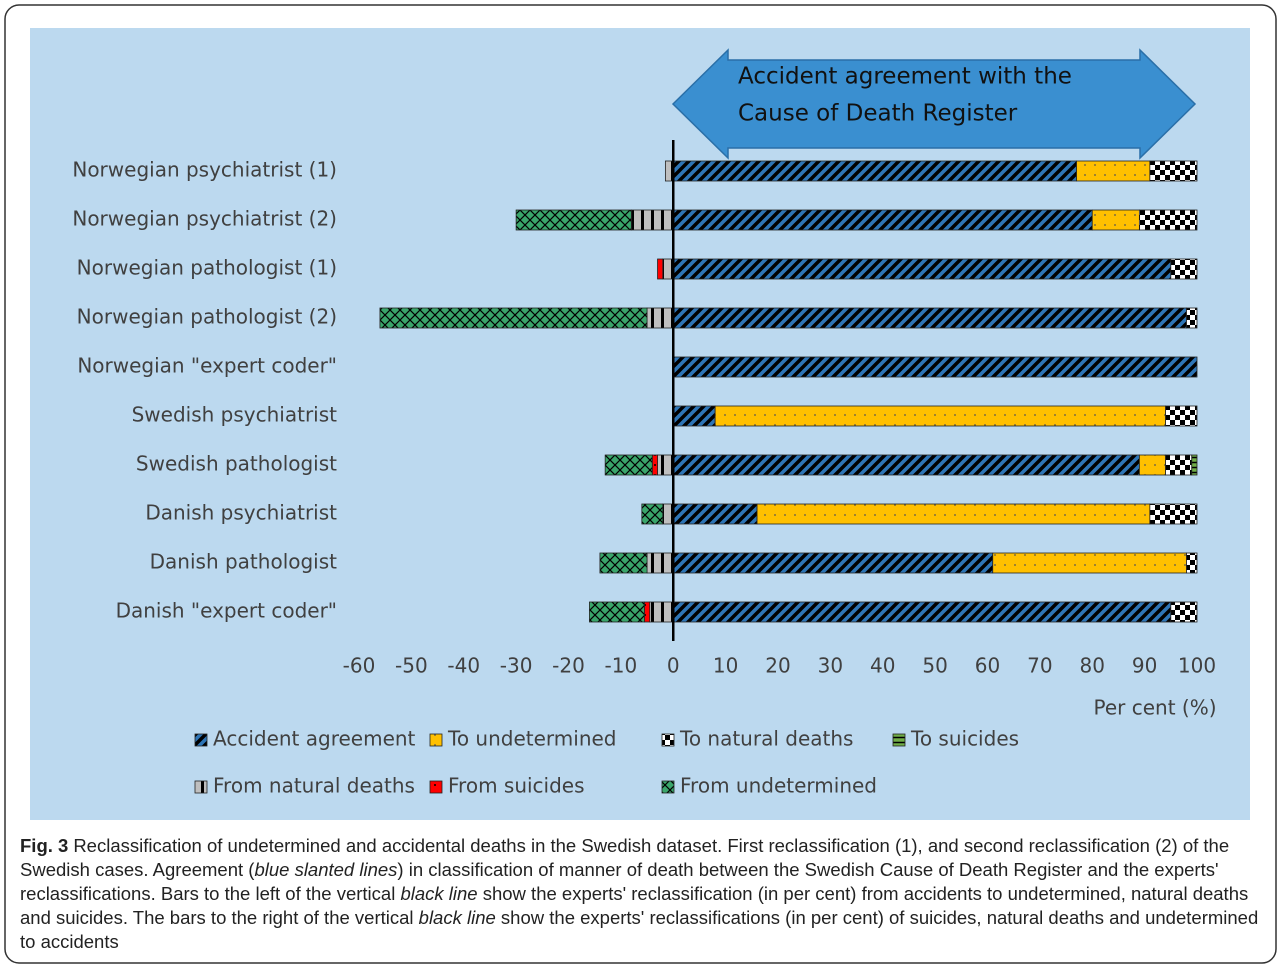 The height and width of the screenshot is (972, 1282). What do you see at coordinates (44, 845) in the screenshot?
I see `caption-label: Fig. 3` at bounding box center [44, 845].